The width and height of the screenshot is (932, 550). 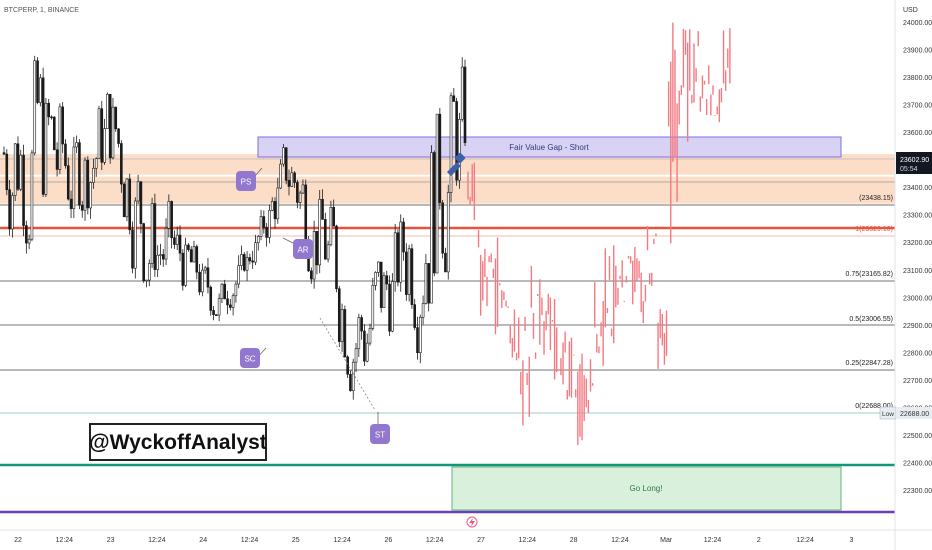 I want to click on time-tick-13: 12:24, so click(x=620, y=540).